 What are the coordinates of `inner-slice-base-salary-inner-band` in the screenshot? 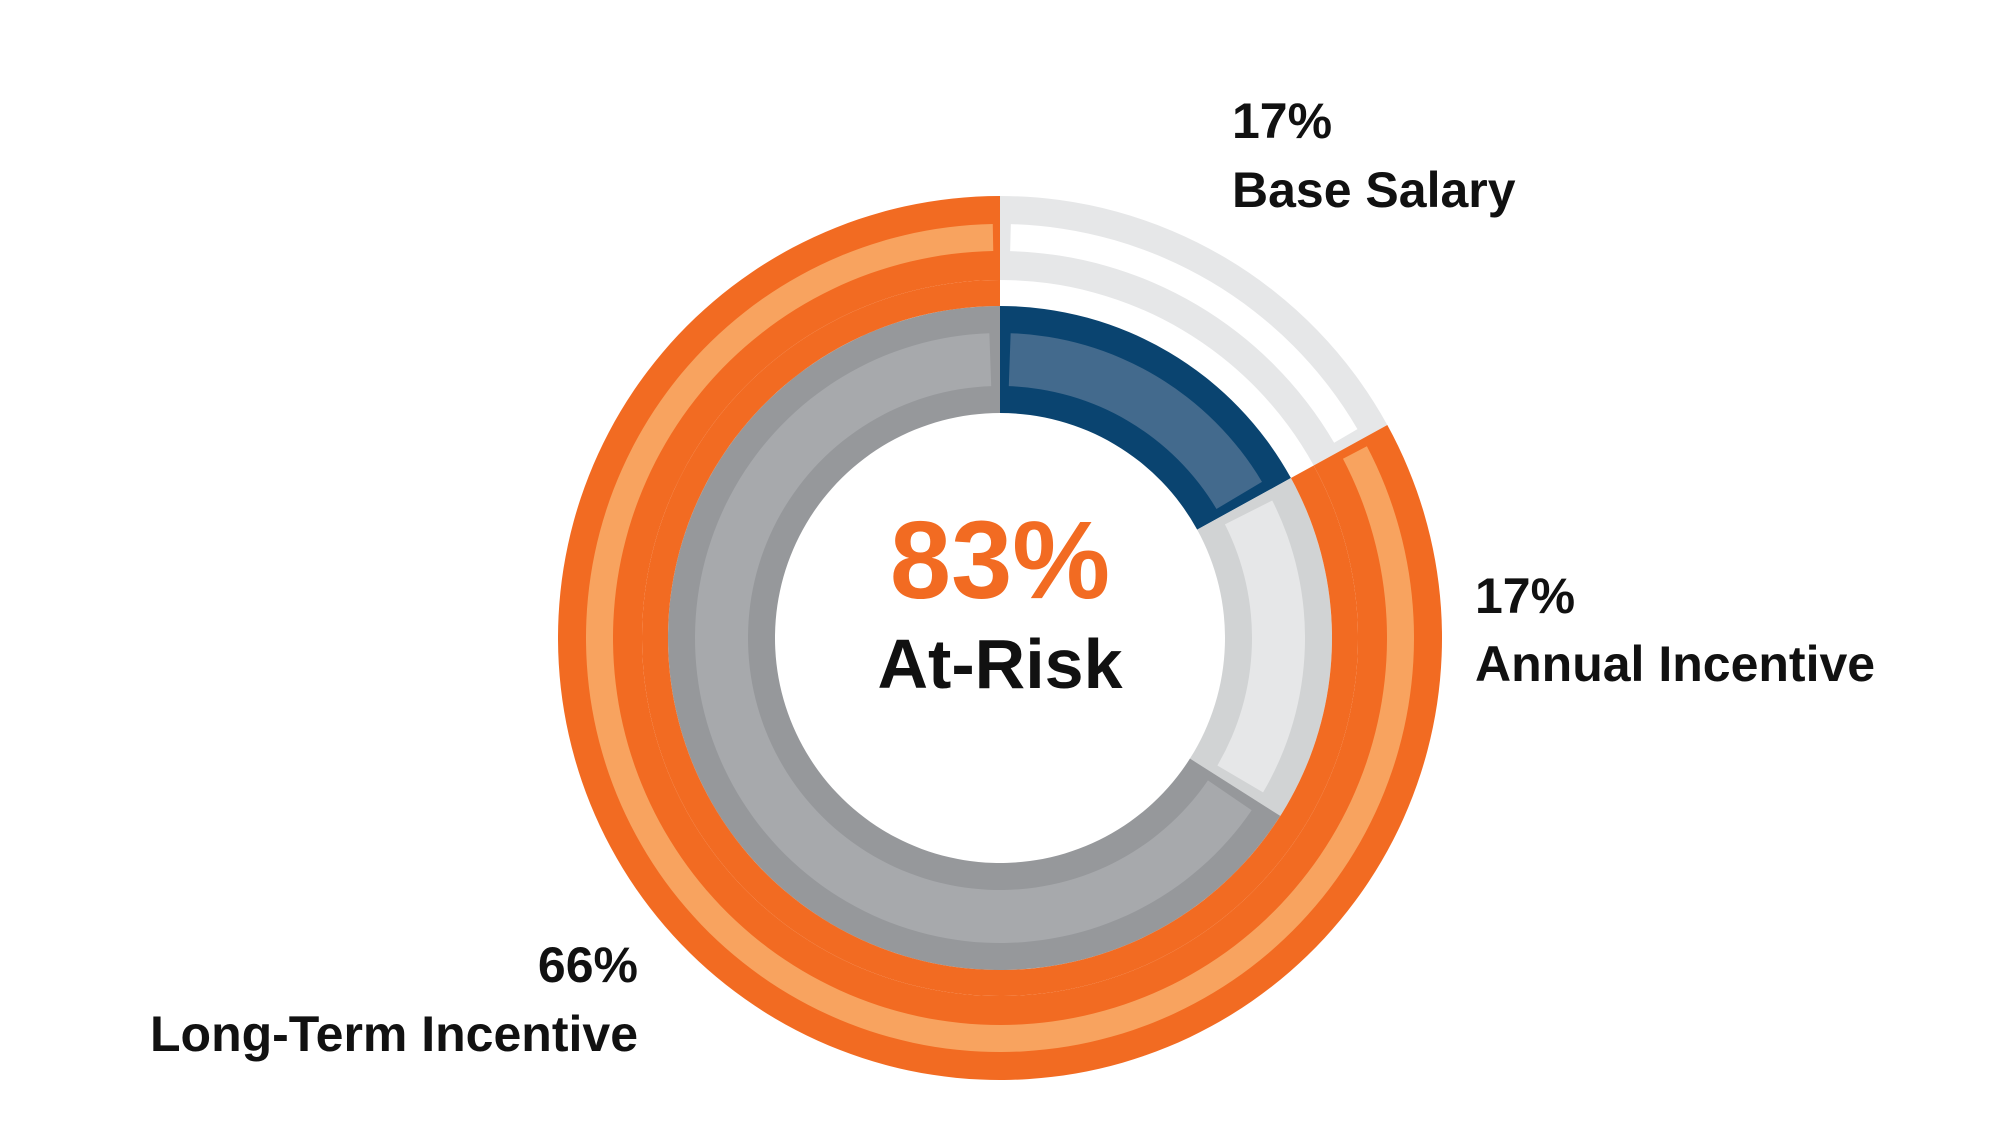 It's located at (1135, 421).